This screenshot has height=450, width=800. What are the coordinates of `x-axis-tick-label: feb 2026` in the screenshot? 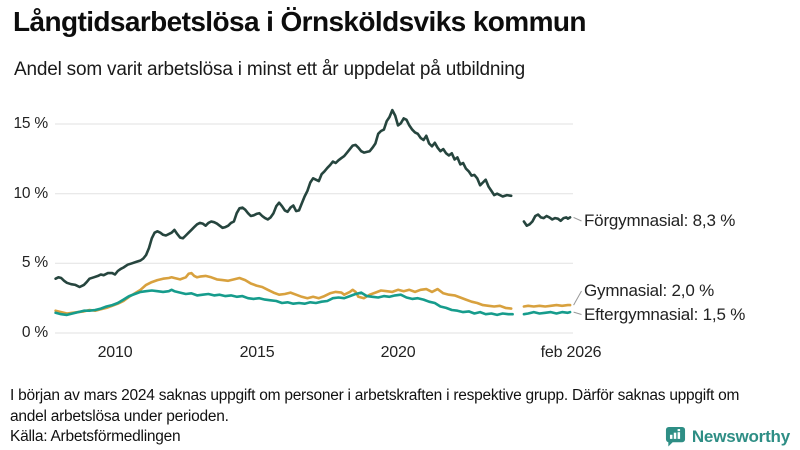 It's located at (571, 352).